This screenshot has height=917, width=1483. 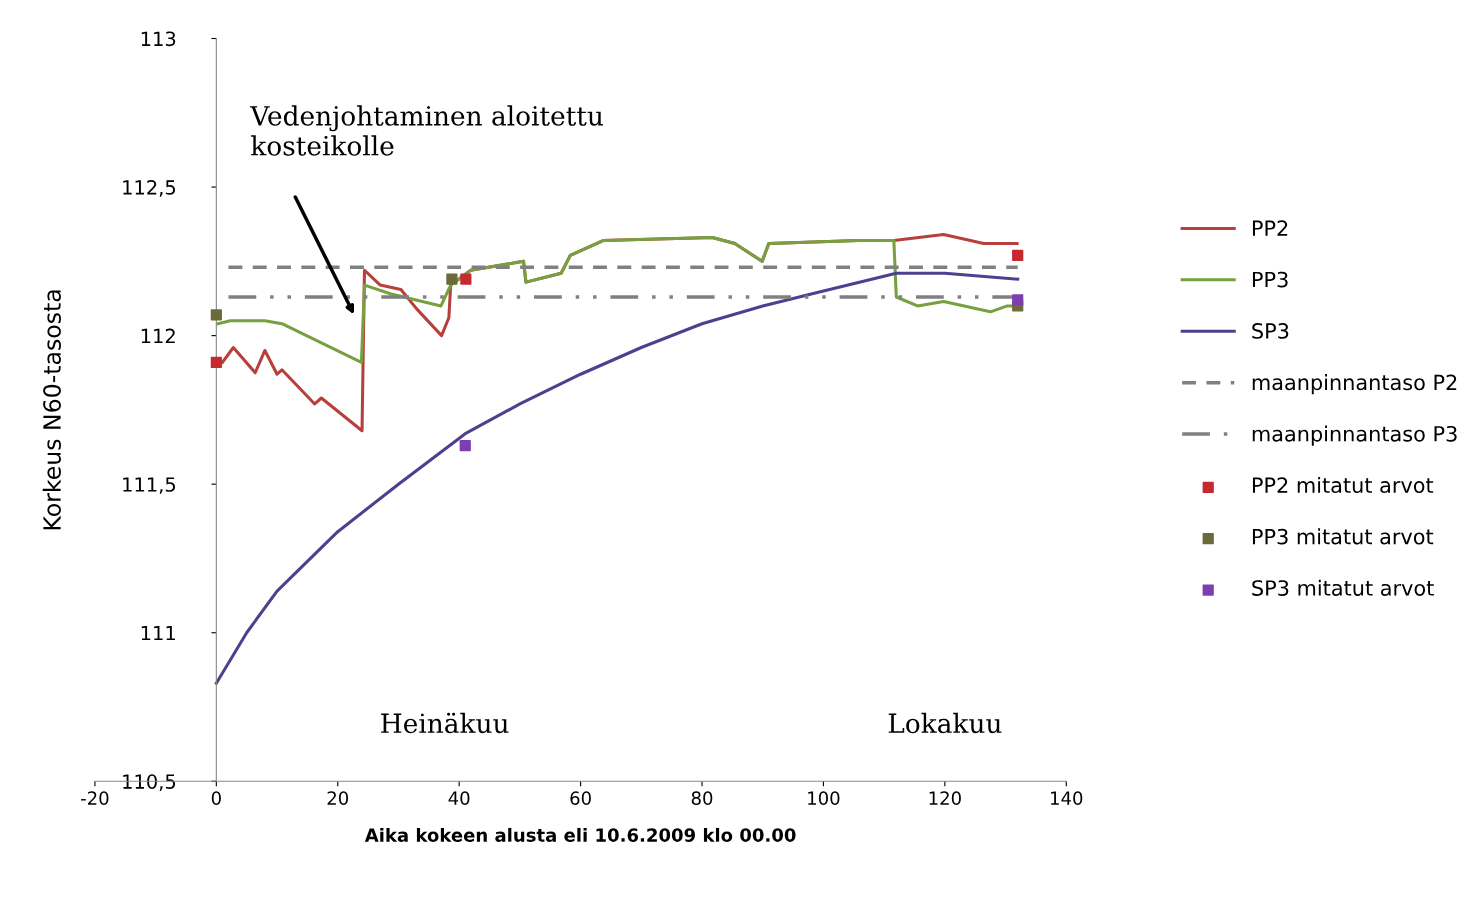 I want to click on legend-label: maanpinnantaso P2, so click(x=1354, y=384).